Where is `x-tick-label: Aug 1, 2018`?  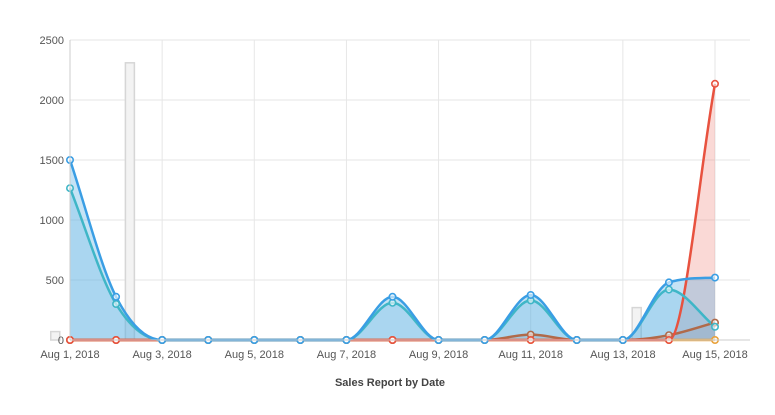 x-tick-label: Aug 1, 2018 is located at coordinates (69, 355).